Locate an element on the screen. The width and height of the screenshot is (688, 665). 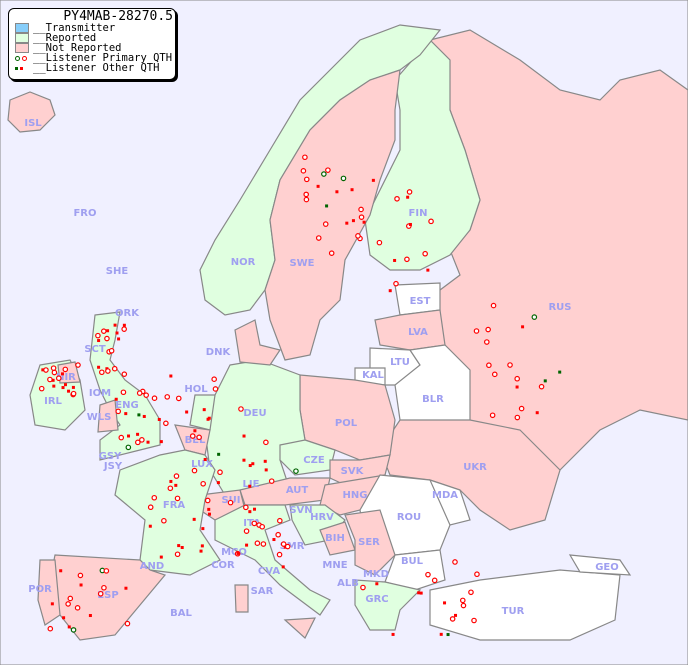
country-sar is located at coordinates (241, 598).